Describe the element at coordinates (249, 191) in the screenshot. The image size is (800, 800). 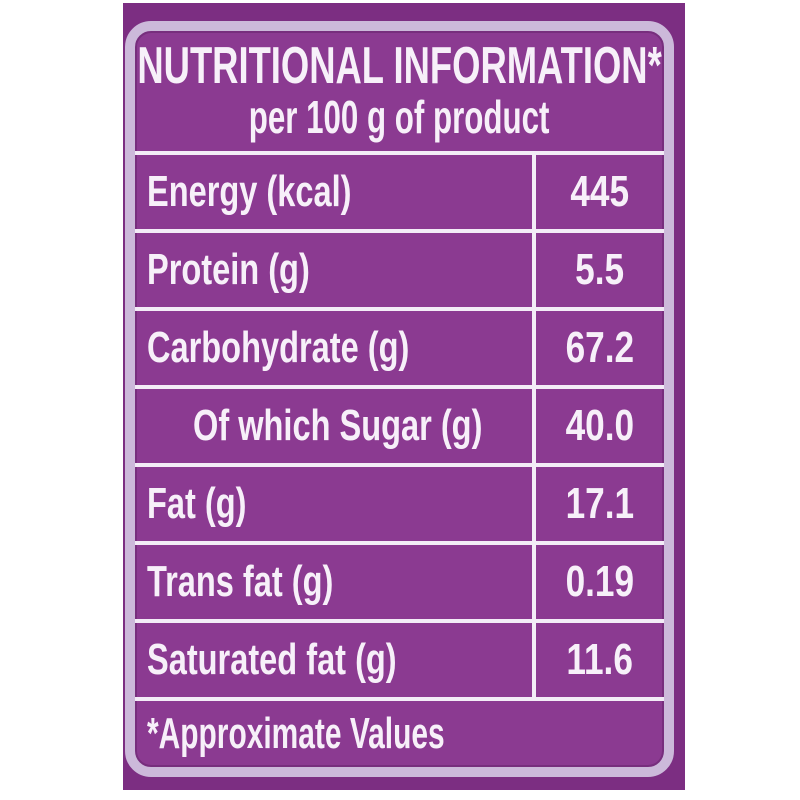
I see `nutrient-name: Energy (kcal)` at that location.